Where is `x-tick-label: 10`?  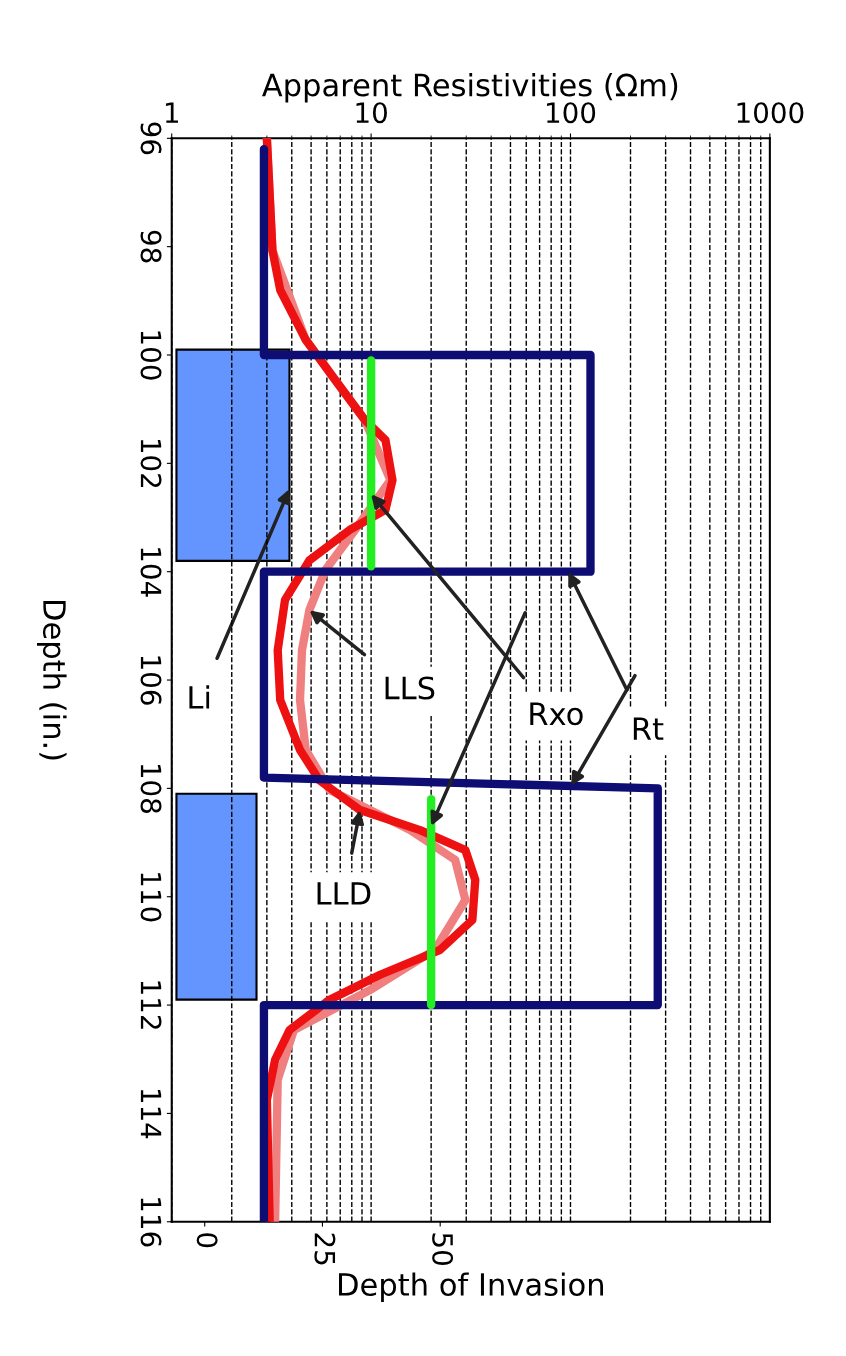
x-tick-label: 10 is located at coordinates (371, 113).